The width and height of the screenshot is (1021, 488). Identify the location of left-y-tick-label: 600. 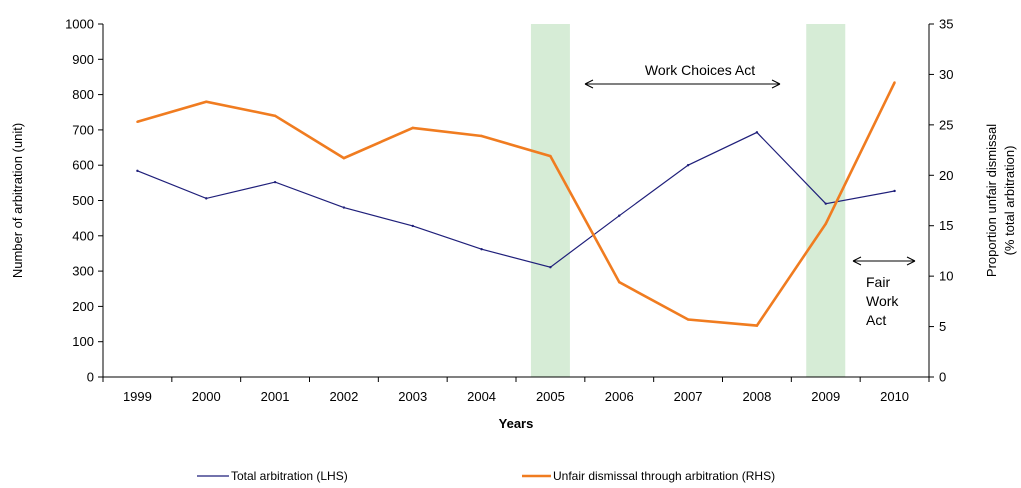
(83, 165).